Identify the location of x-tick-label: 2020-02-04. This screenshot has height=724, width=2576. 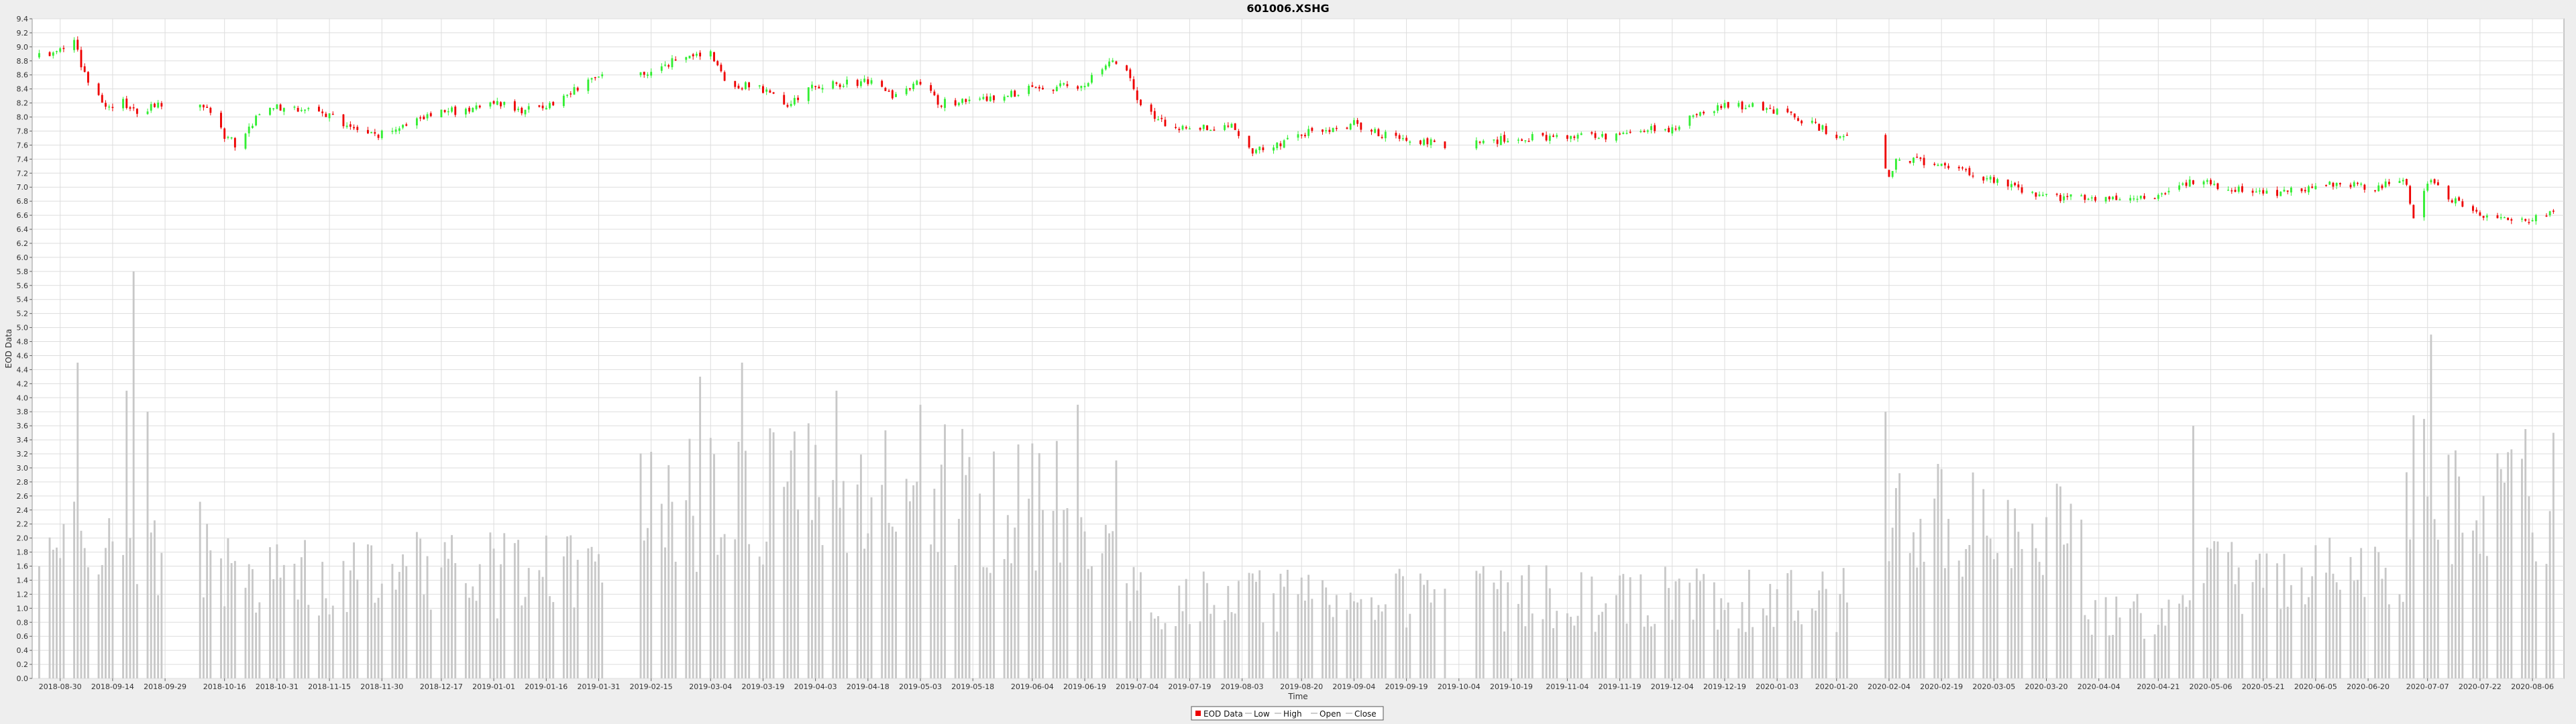
(1889, 686).